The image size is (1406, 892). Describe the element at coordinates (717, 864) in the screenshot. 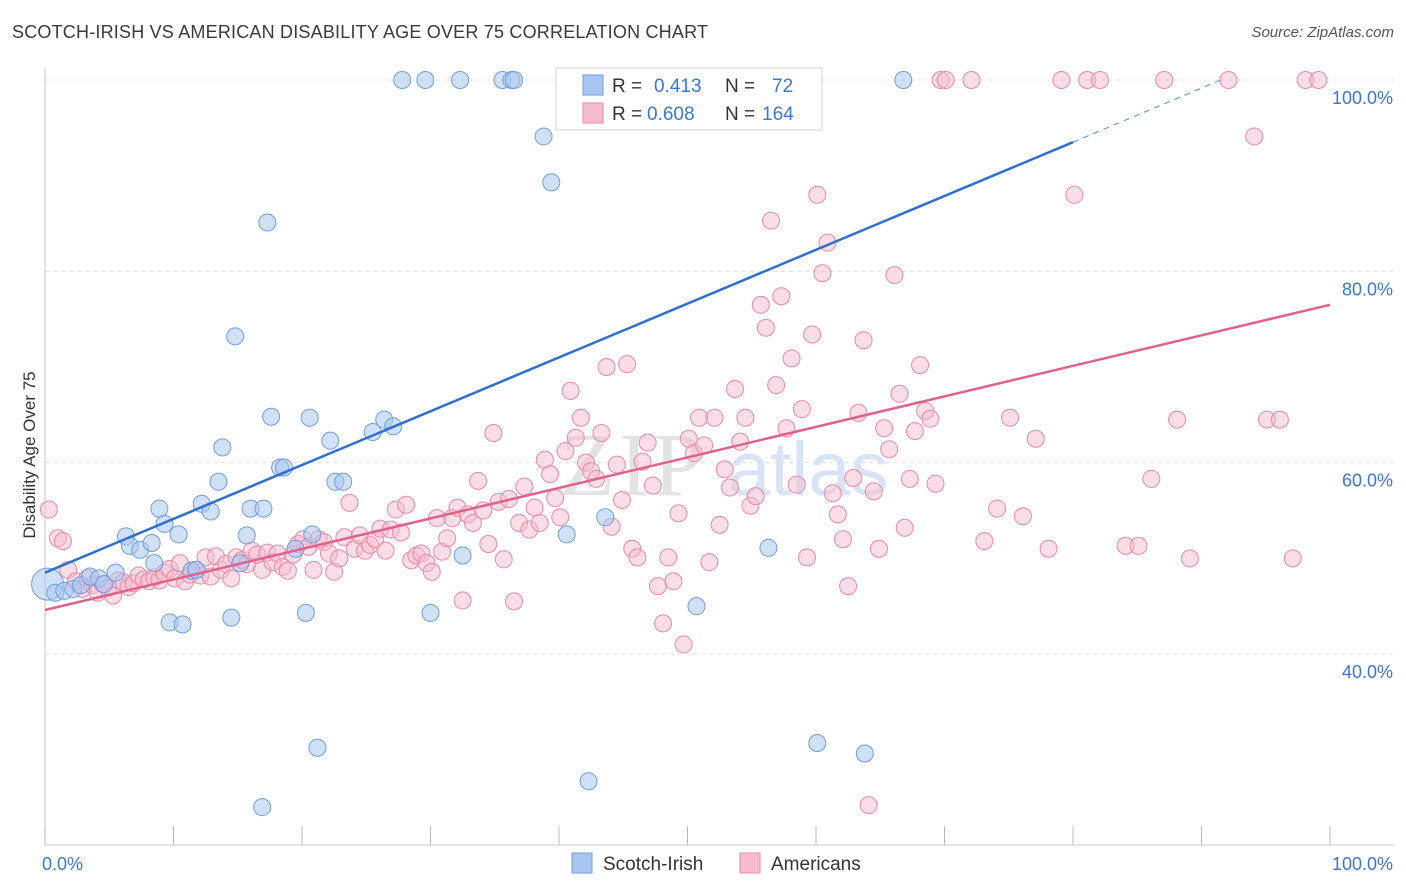

I see `x-tick-labels: 0.0% 100.0%` at that location.